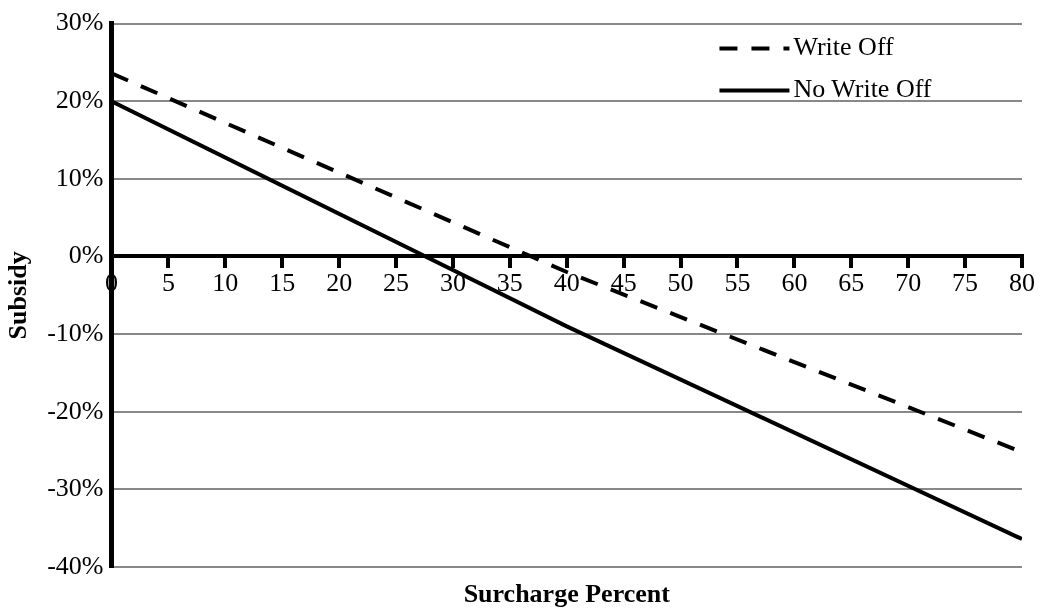  What do you see at coordinates (844, 47) in the screenshot?
I see `legend-label: Write Off` at bounding box center [844, 47].